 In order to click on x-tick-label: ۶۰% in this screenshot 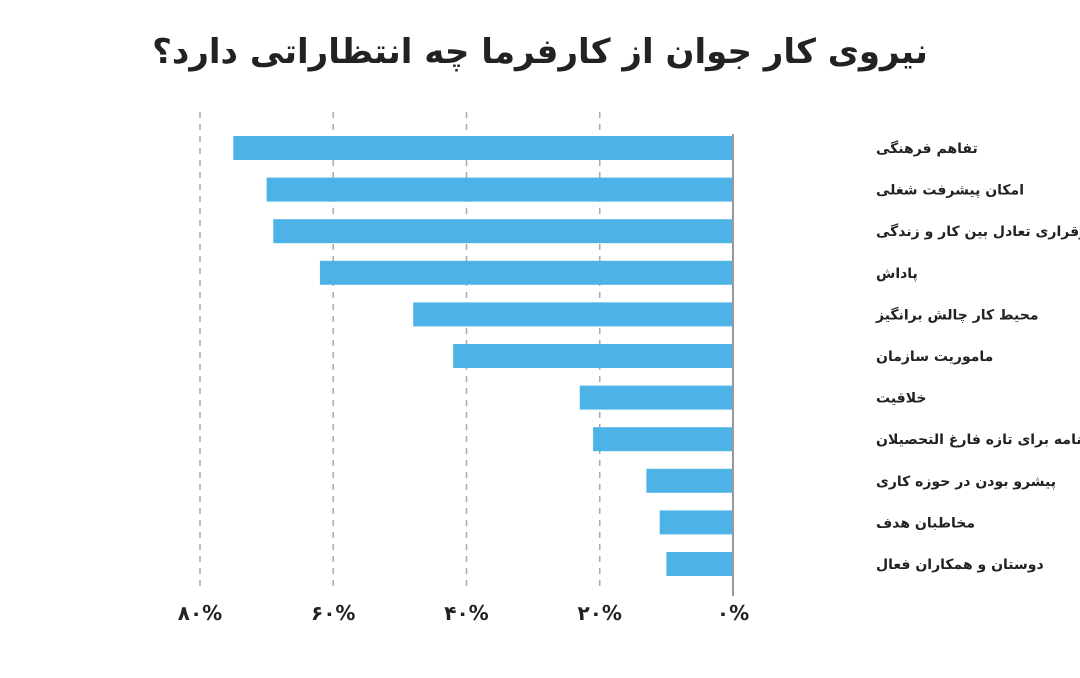, I will do `click(333, 613)`.